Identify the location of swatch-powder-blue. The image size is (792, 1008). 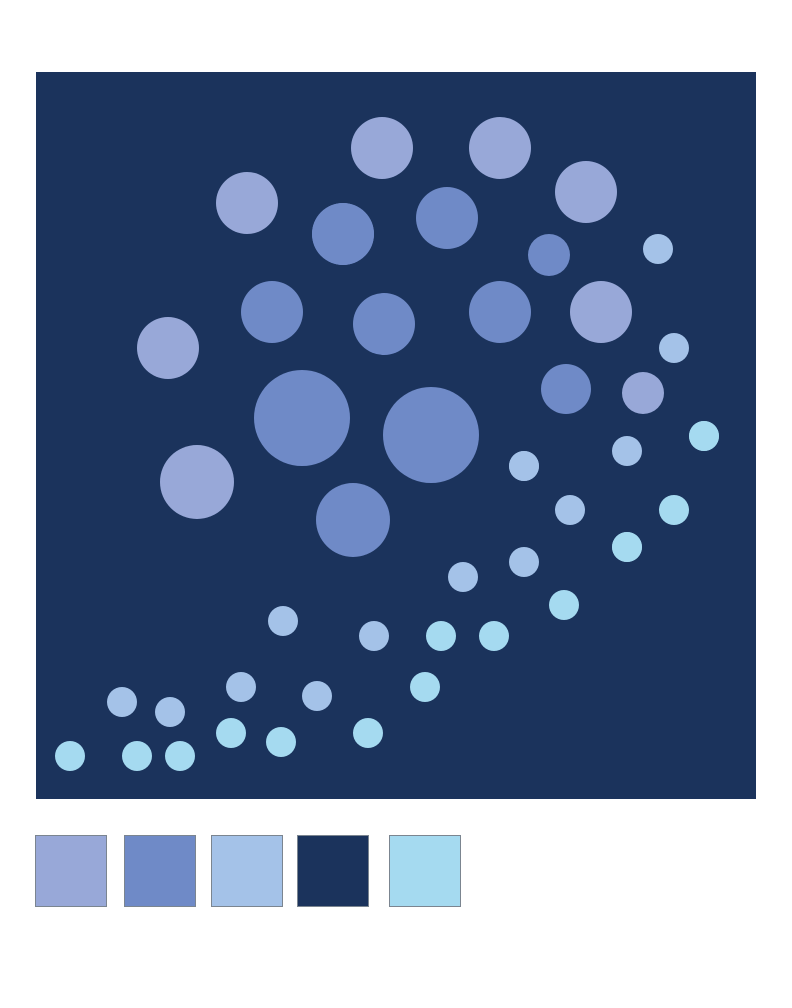
(247, 871).